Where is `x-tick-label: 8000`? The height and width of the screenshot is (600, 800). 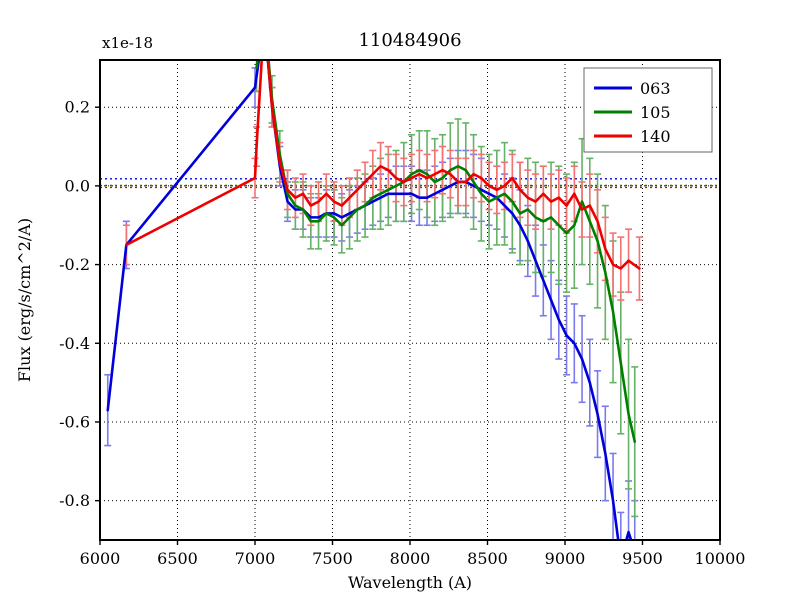
x-tick-label: 8000 is located at coordinates (410, 558).